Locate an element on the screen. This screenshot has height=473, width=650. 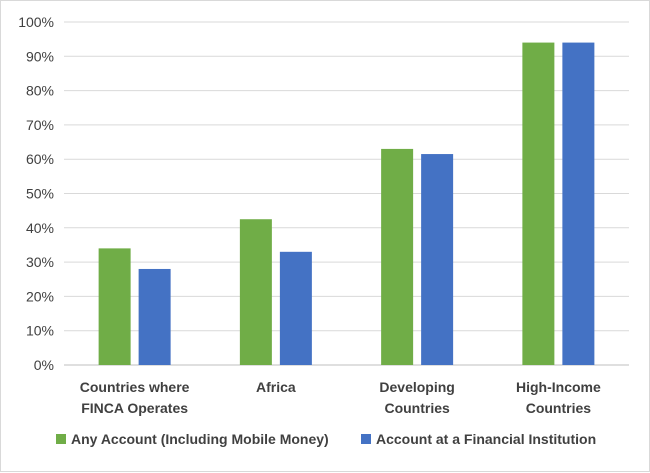
y-tick-label: 0% is located at coordinates (44, 365).